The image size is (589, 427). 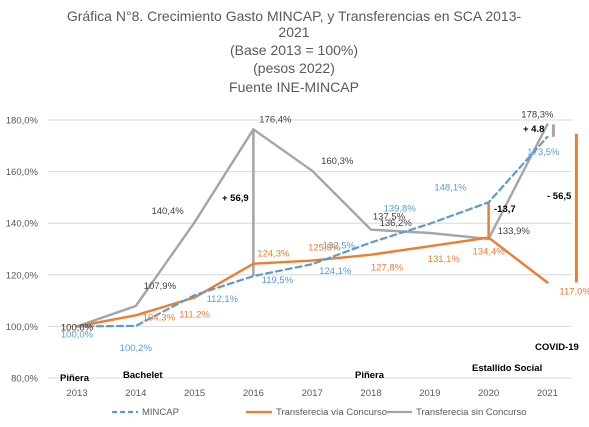 What do you see at coordinates (559, 196) in the screenshot?
I see `annotation-delta: - 56,5` at bounding box center [559, 196].